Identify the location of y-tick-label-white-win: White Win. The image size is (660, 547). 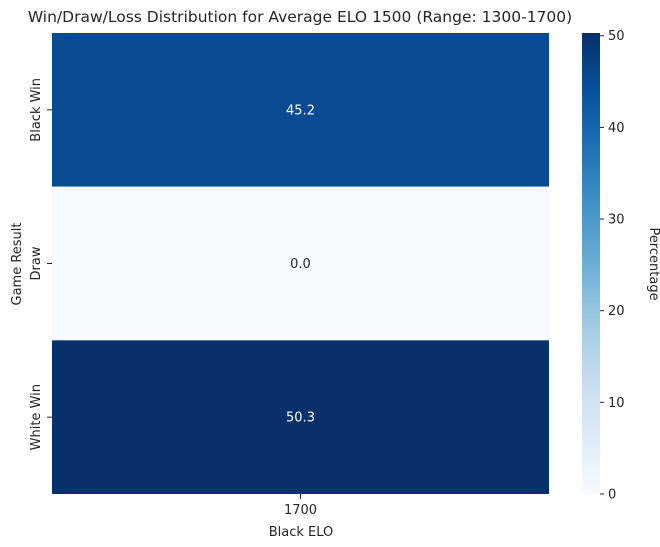
(36, 417).